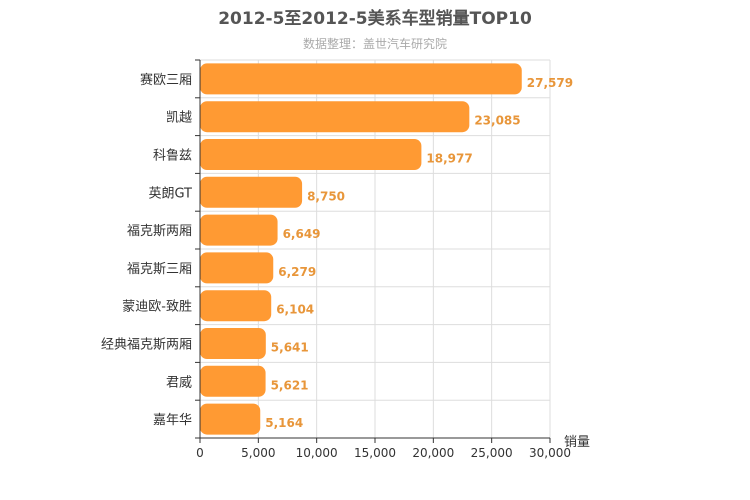 This screenshot has height=500, width=750. Describe the element at coordinates (492, 453) in the screenshot. I see `x-tick-label: 25,000` at that location.